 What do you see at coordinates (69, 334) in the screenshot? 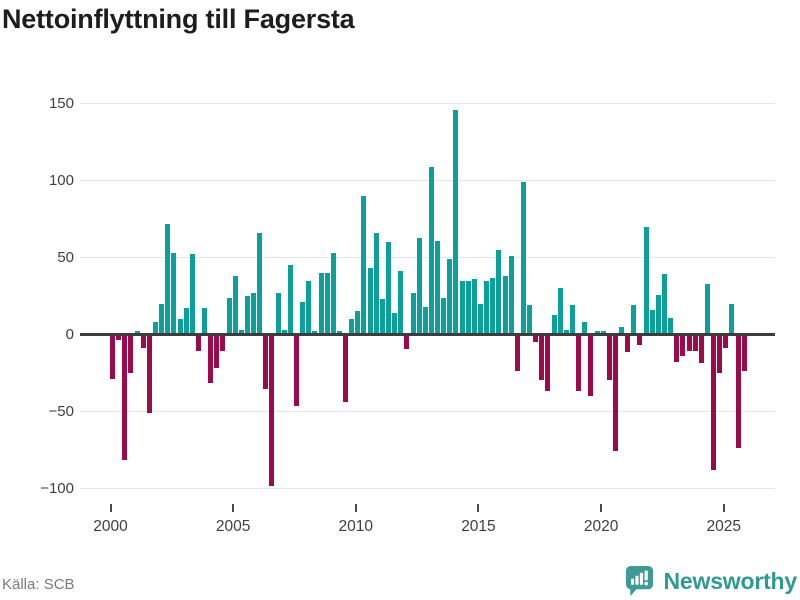
I see `y-axis-tick-label: 0` at bounding box center [69, 334].